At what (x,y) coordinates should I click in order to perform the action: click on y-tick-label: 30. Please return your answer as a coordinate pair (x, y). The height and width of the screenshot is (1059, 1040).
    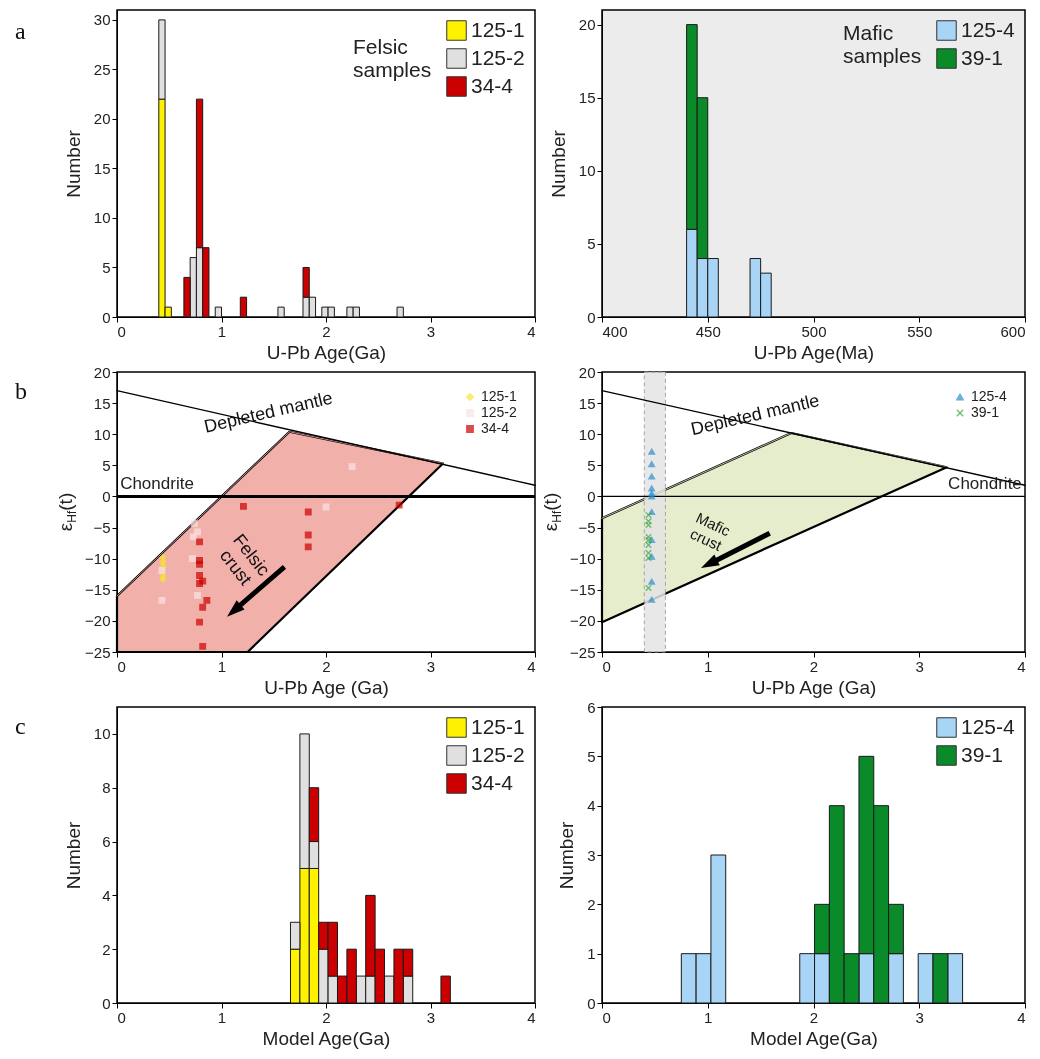
    Looking at the image, I should click on (102, 20).